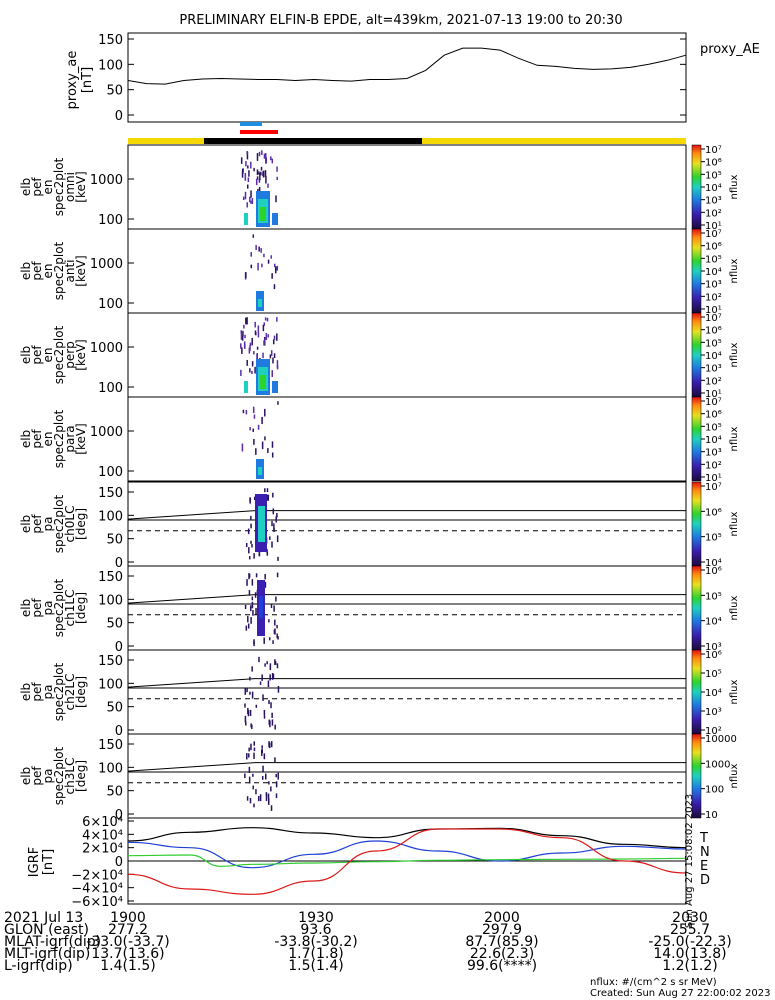 This screenshot has height=1000, width=775. What do you see at coordinates (713, 343) in the screenshot?
I see `colorbar-label: 10⁵` at bounding box center [713, 343].